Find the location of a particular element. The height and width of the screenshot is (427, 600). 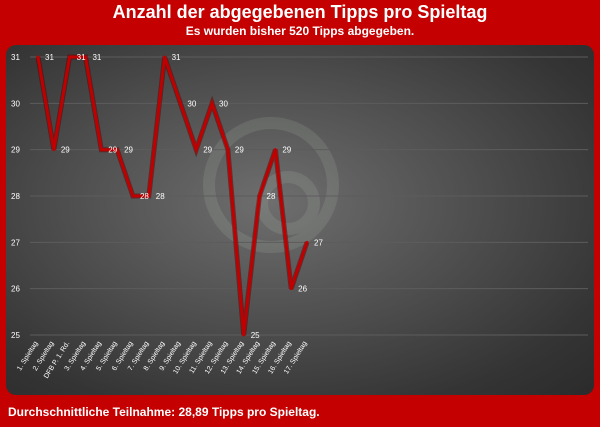

watermark-logo is located at coordinates (271, 185).